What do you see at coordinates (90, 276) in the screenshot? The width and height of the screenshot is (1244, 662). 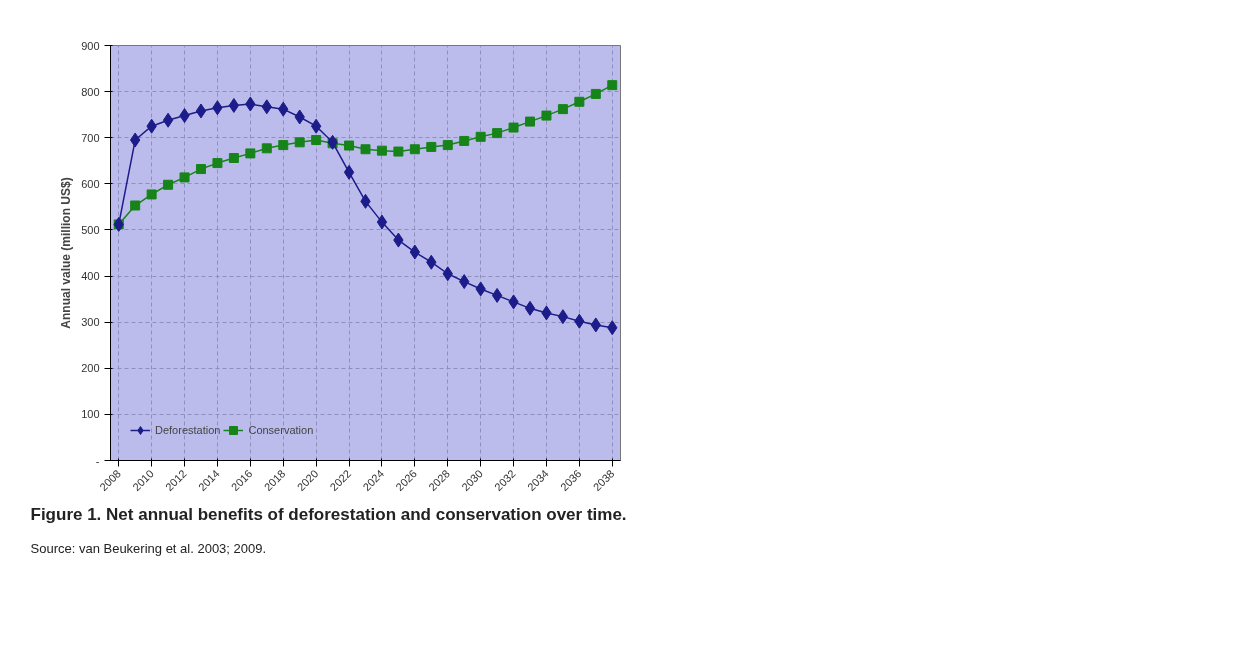 I see `y-tick-label: 400` at bounding box center [90, 276].